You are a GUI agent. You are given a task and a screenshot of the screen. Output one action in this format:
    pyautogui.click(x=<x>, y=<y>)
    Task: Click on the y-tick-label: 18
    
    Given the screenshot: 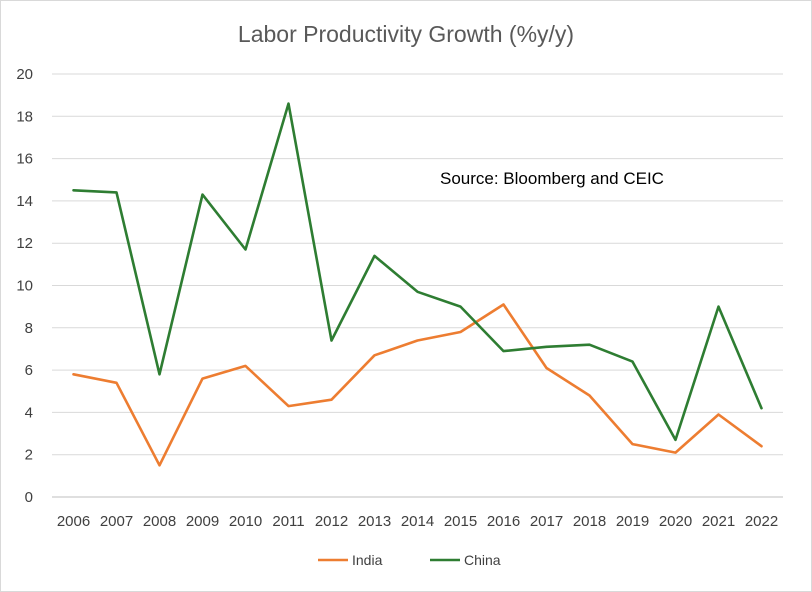 What is the action you would take?
    pyautogui.click(x=24, y=116)
    